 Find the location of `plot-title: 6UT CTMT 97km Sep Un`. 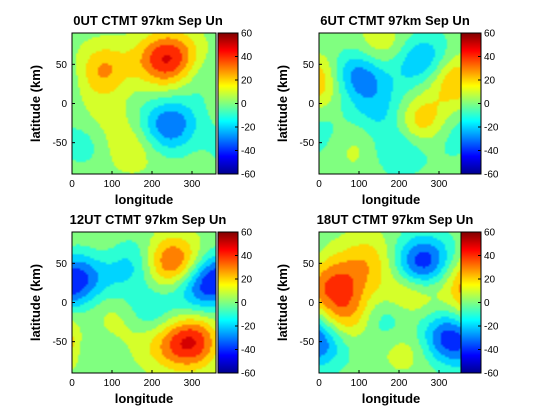

plot-title: 6UT CTMT 97km Sep Un is located at coordinates (395, 20).